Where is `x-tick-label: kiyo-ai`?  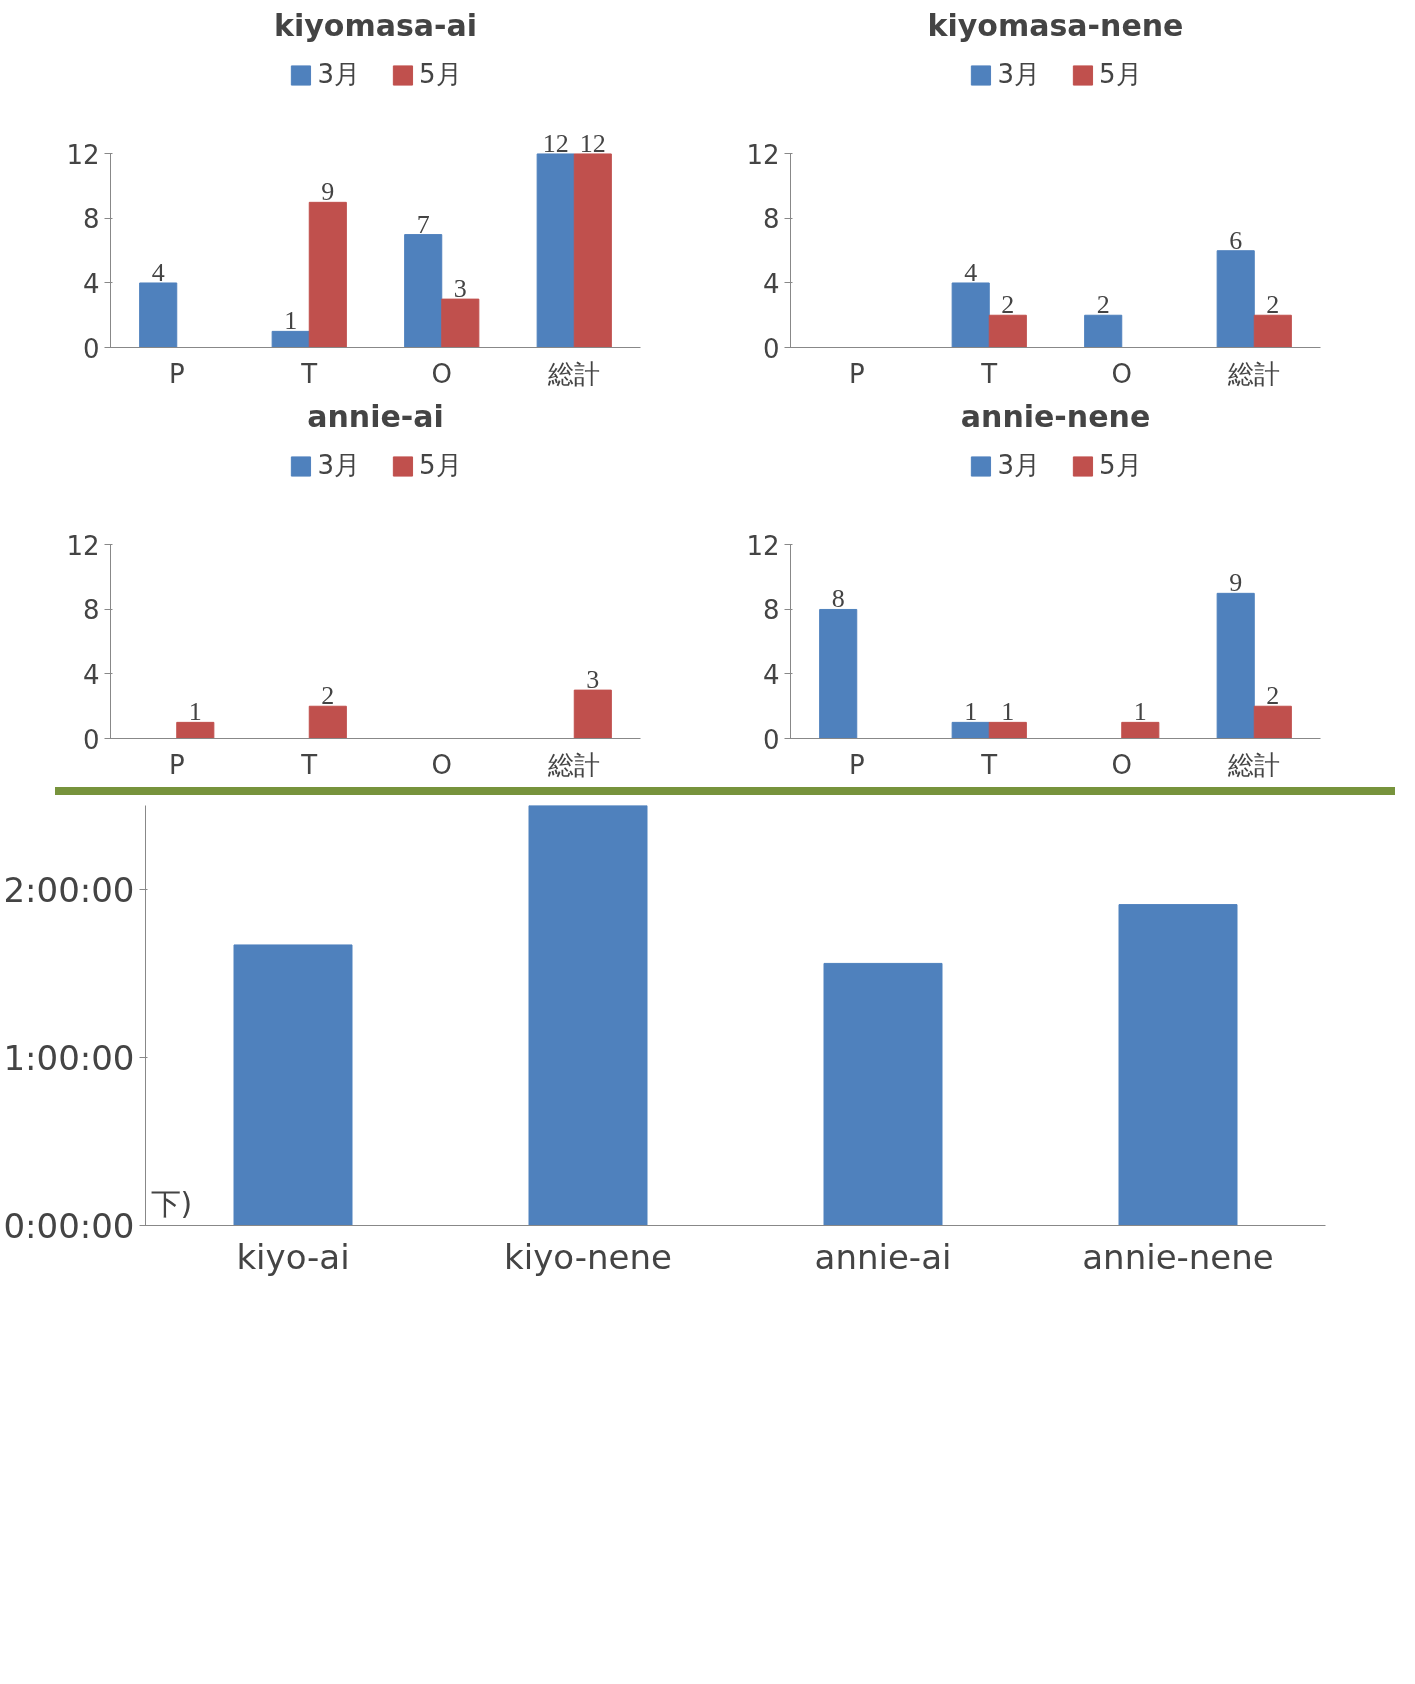 x-tick-label: kiyo-ai is located at coordinates (293, 1256).